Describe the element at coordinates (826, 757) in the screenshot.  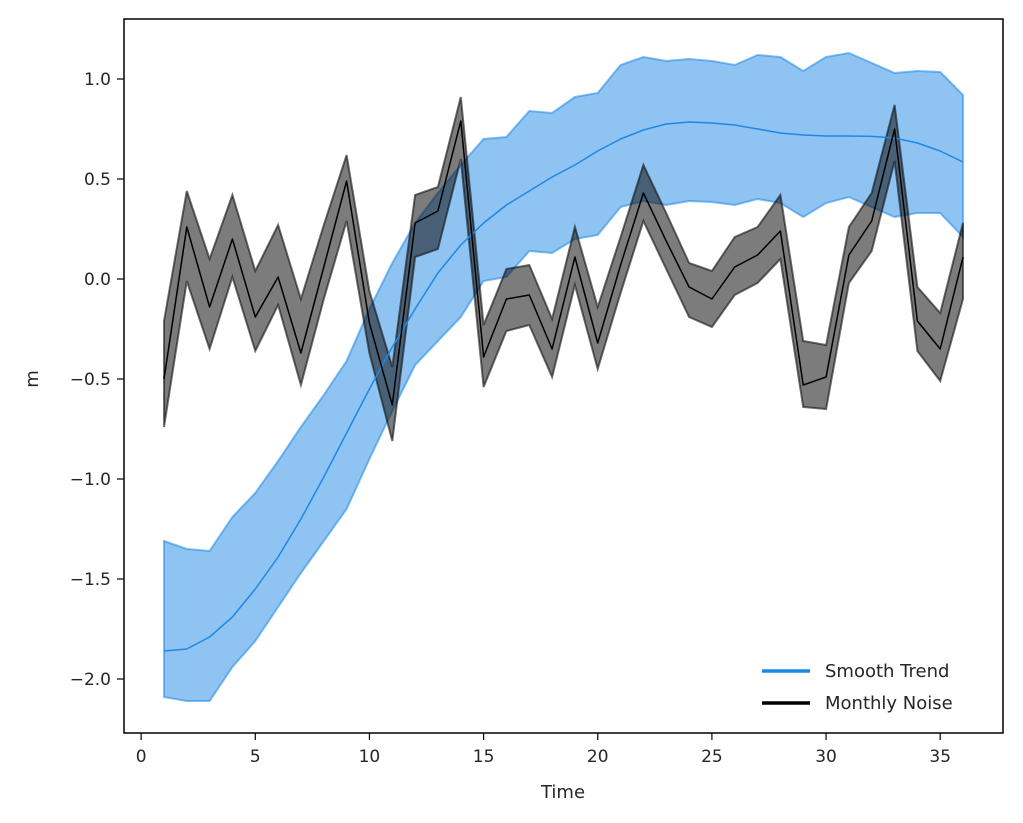
I see `x-tick-label: 30` at that location.